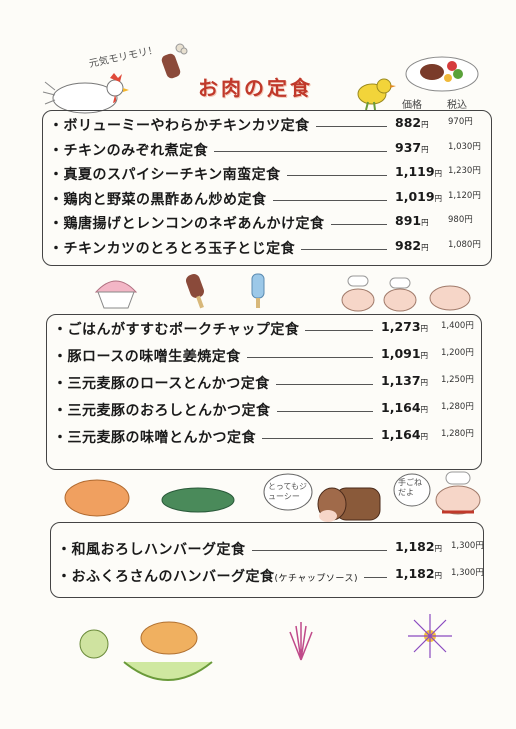 The width and height of the screenshot is (516, 729). I want to click on menu-item-row: ・和風おろしハンバーグ定食 1,182円 1,300円, so click(267, 551).